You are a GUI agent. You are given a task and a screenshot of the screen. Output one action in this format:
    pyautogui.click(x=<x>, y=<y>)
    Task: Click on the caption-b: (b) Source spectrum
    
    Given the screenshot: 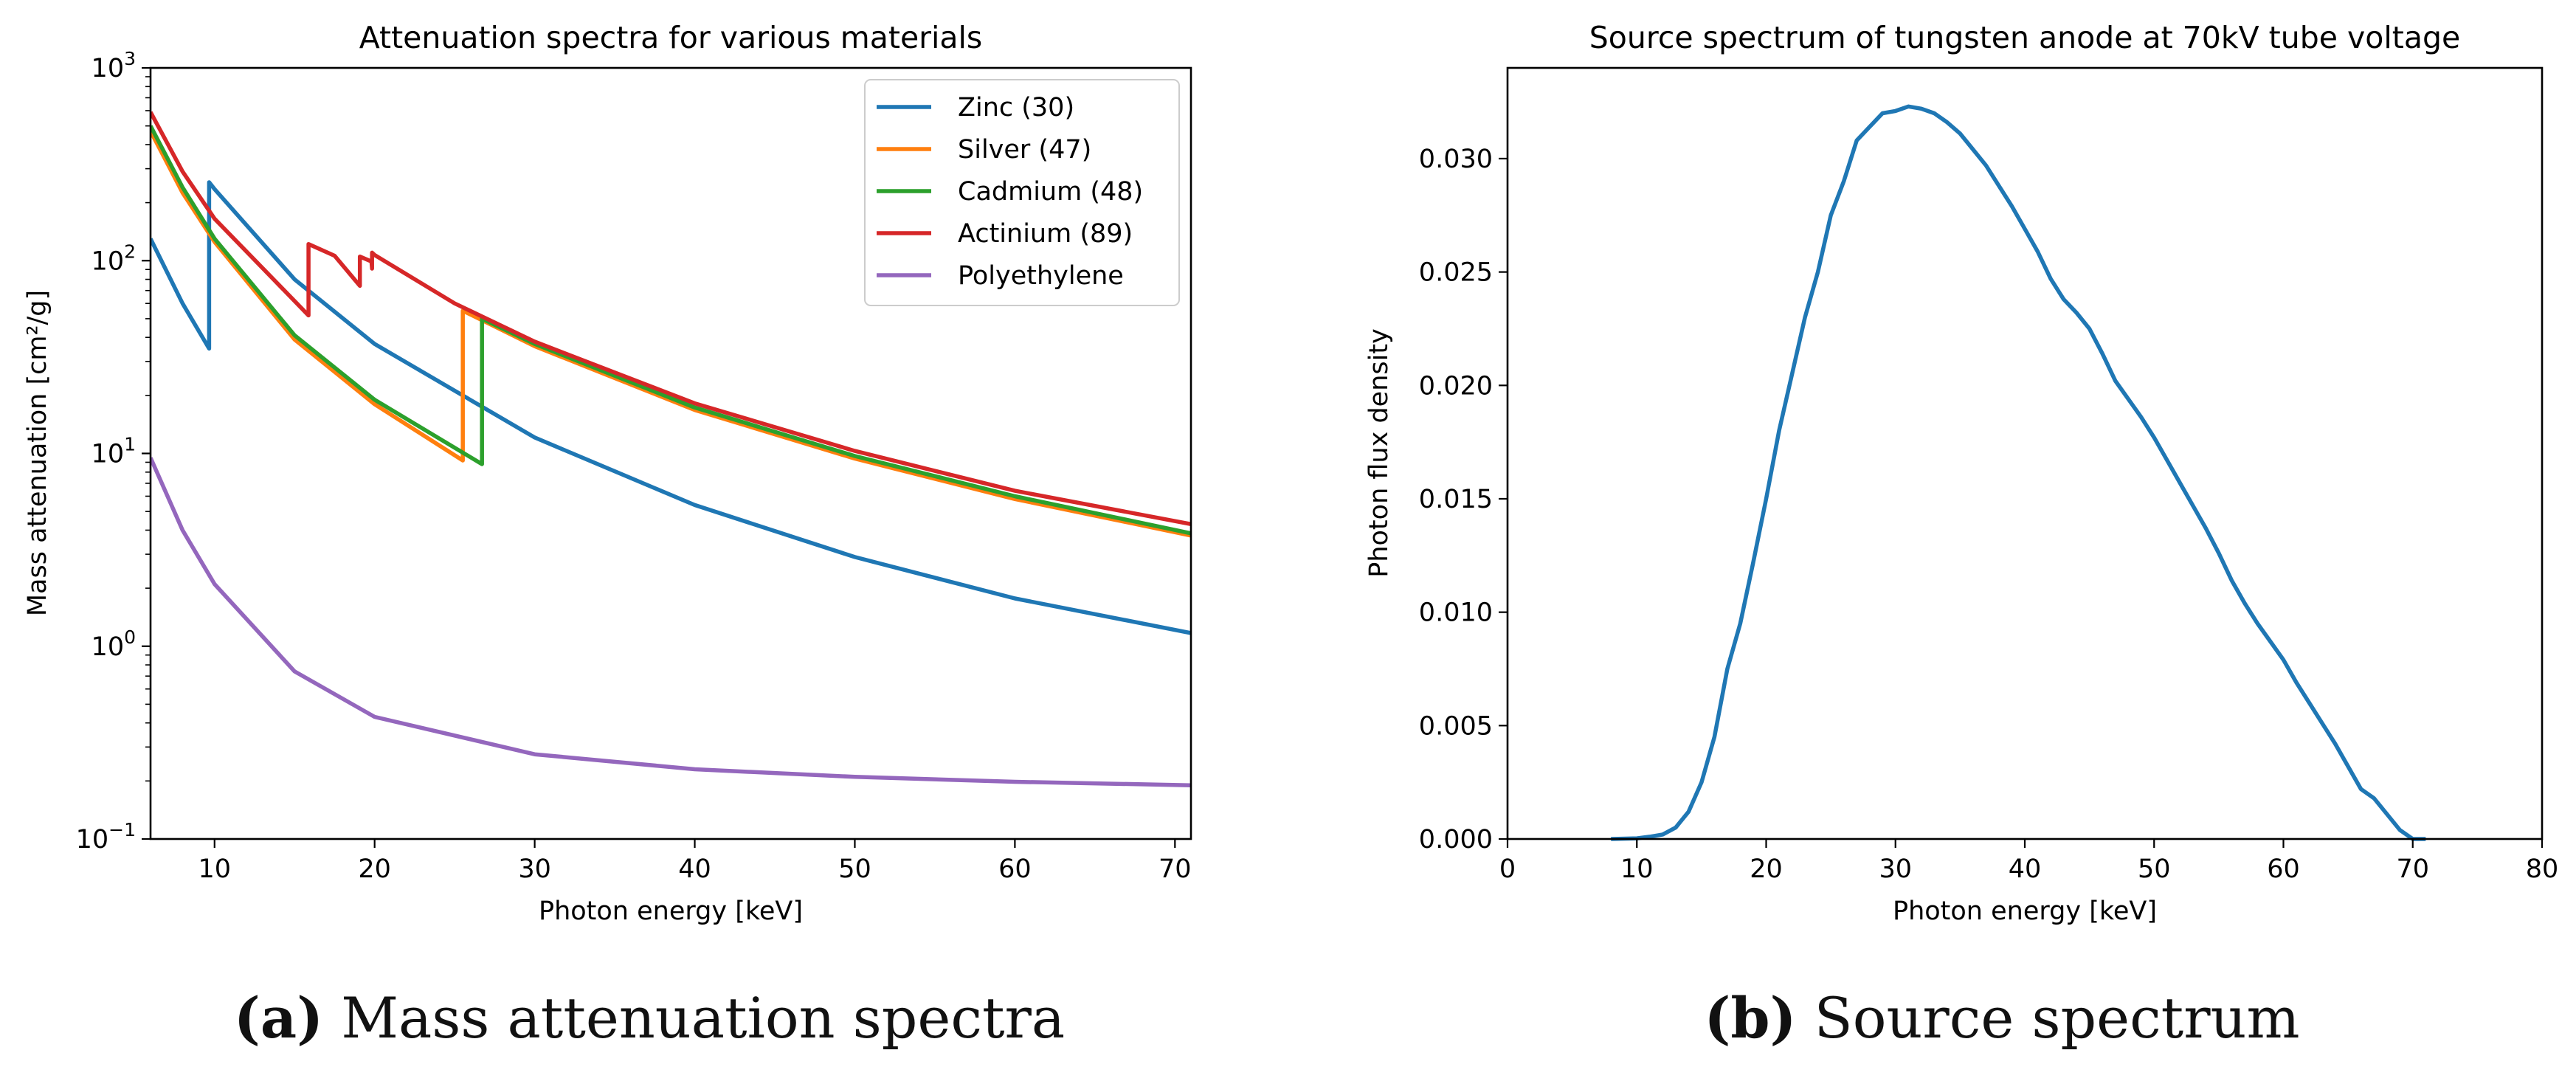 What is the action you would take?
    pyautogui.click(x=2002, y=1018)
    